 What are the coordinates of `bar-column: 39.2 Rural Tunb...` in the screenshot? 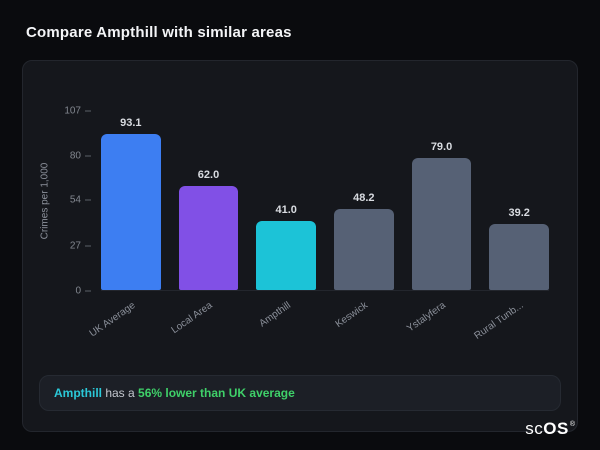 It's located at (511, 226).